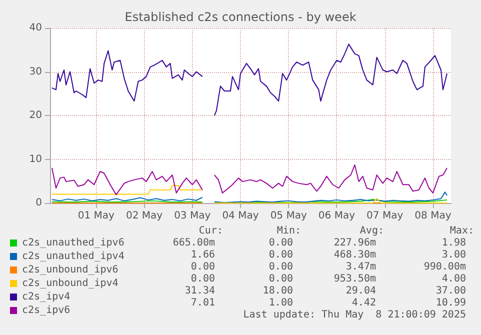 The width and height of the screenshot is (481, 335). What do you see at coordinates (39, 203) in the screenshot?
I see `y-tick-label: 0` at bounding box center [39, 203].